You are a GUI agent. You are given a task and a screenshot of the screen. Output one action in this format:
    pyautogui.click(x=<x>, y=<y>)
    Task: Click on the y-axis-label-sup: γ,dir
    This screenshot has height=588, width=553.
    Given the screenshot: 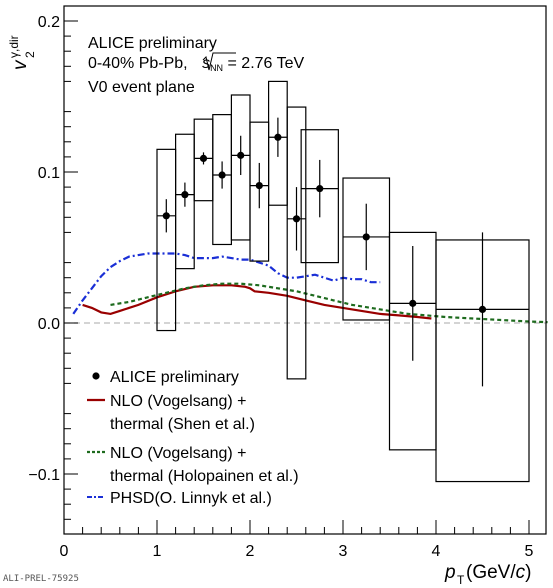 What is the action you would take?
    pyautogui.click(x=14, y=46)
    